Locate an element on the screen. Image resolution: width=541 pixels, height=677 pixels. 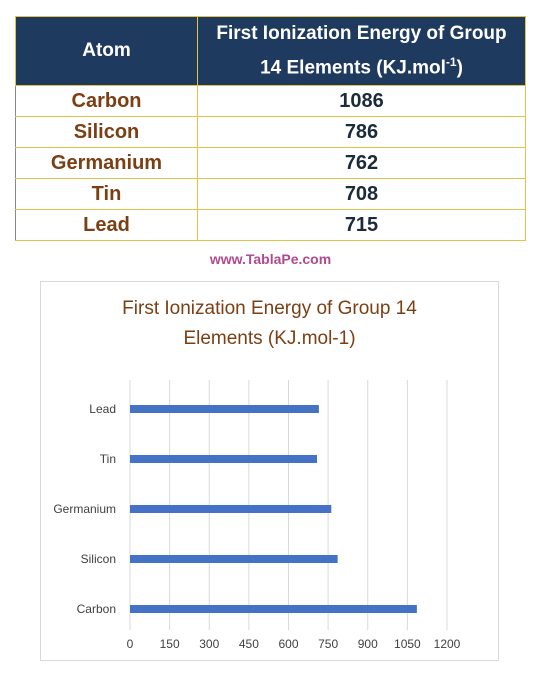
watermark-link-text: www.TablaPe.com is located at coordinates (270, 259).